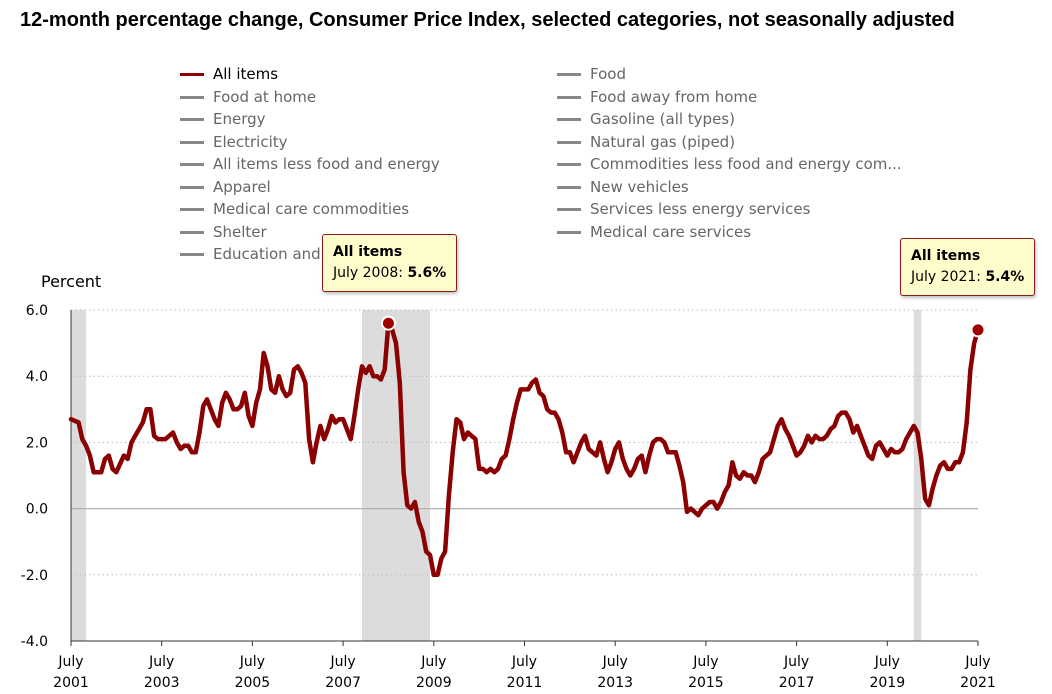  Describe the element at coordinates (71, 683) in the screenshot. I see `x-tick-label-year: 2001` at that location.